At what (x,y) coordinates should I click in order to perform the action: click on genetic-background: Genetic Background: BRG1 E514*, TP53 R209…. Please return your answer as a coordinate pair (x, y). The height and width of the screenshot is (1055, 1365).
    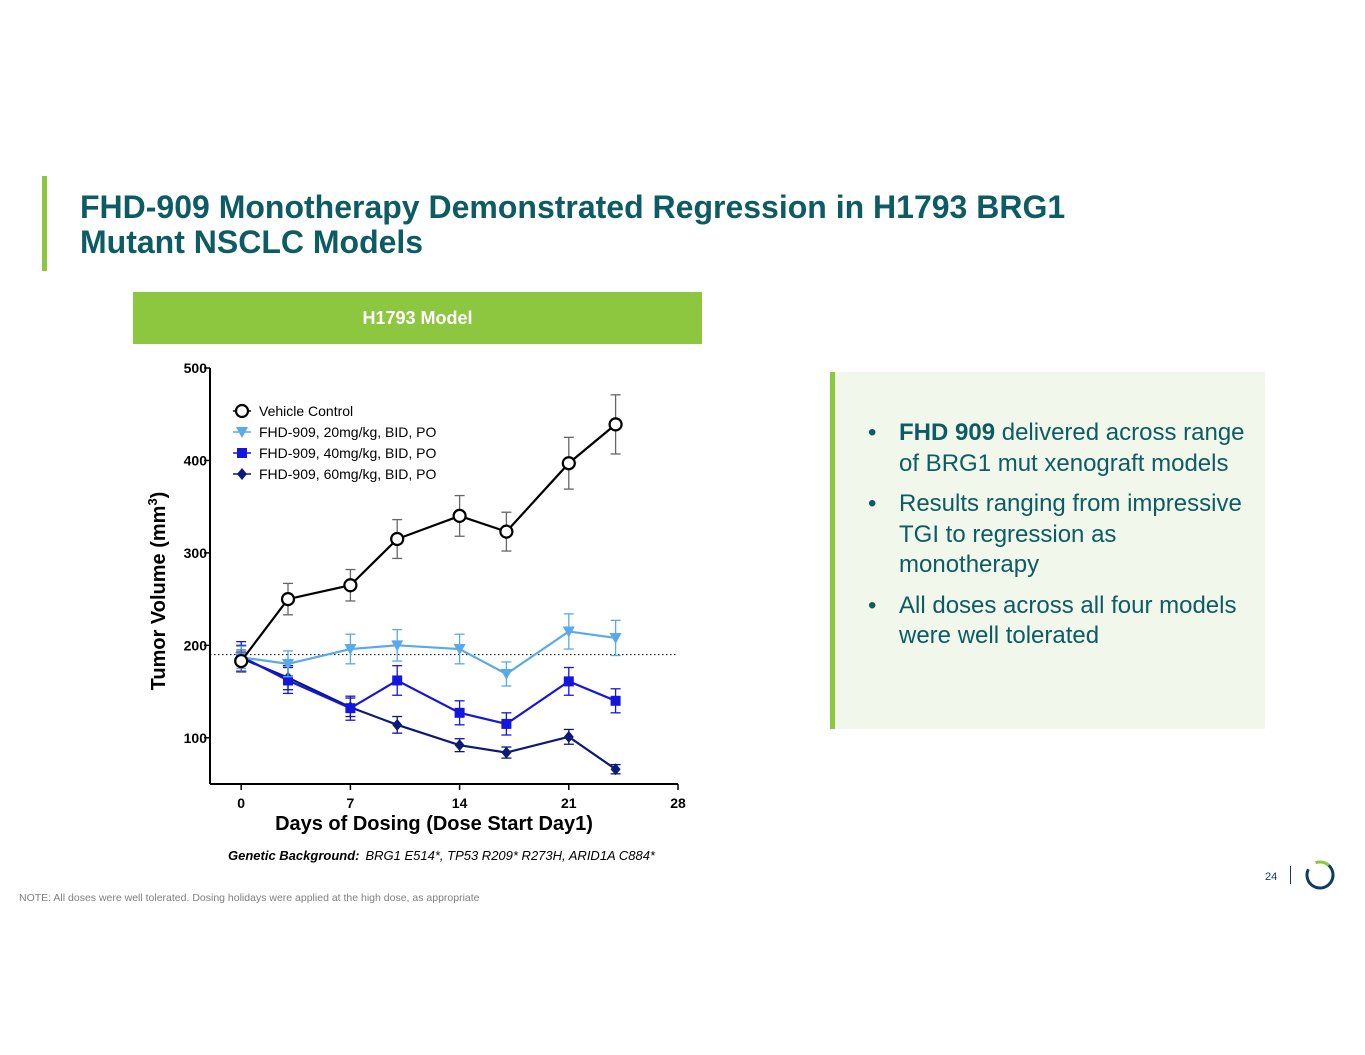
    Looking at the image, I should click on (441, 855).